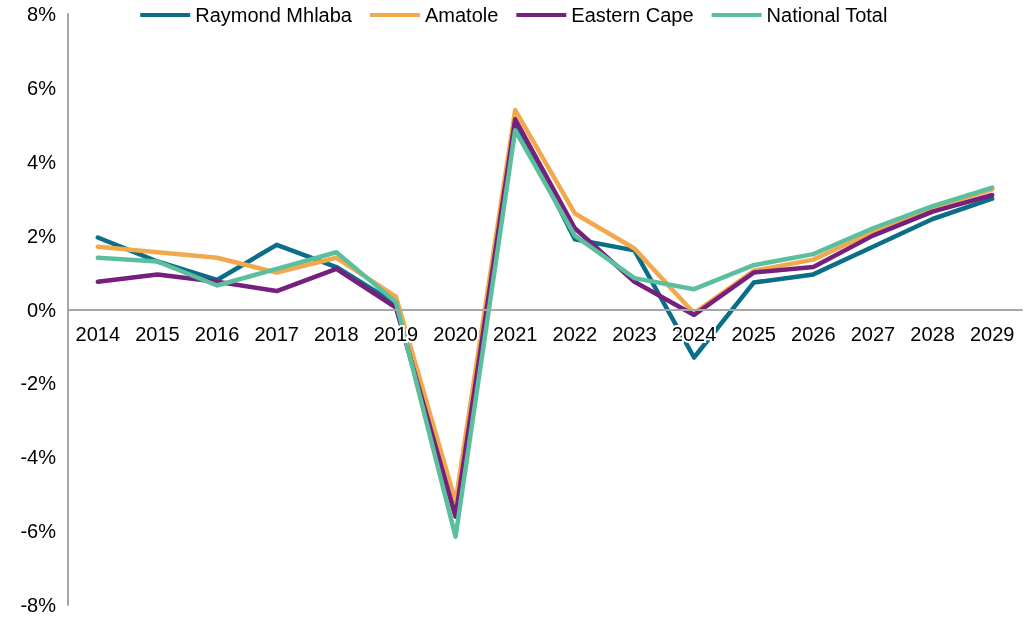 The height and width of the screenshot is (617, 1028). Describe the element at coordinates (157, 333) in the screenshot. I see `x-tick-label: 2015` at that location.